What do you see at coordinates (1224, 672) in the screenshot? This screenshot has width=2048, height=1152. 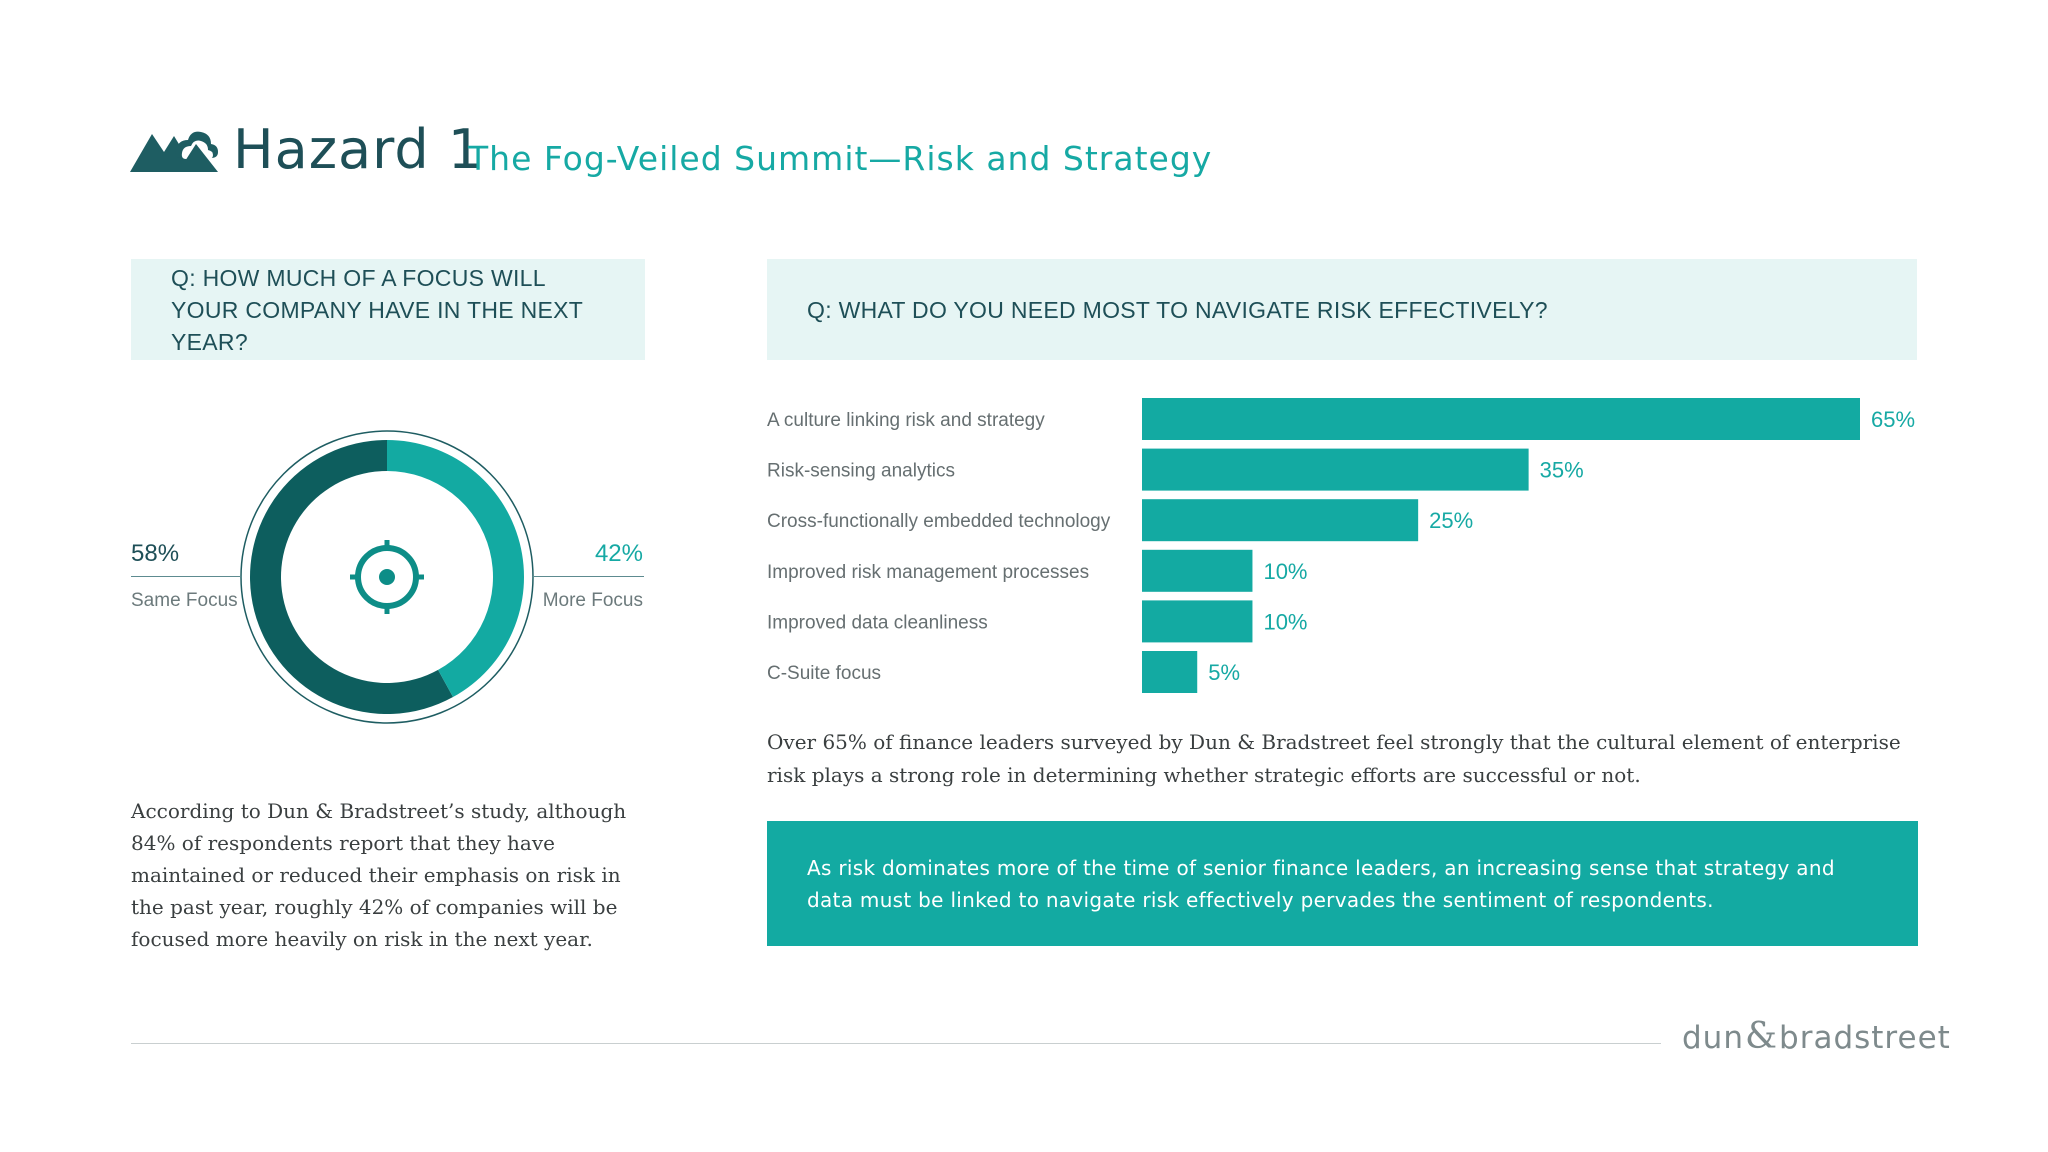 I see `bar-value-label: 5%` at bounding box center [1224, 672].